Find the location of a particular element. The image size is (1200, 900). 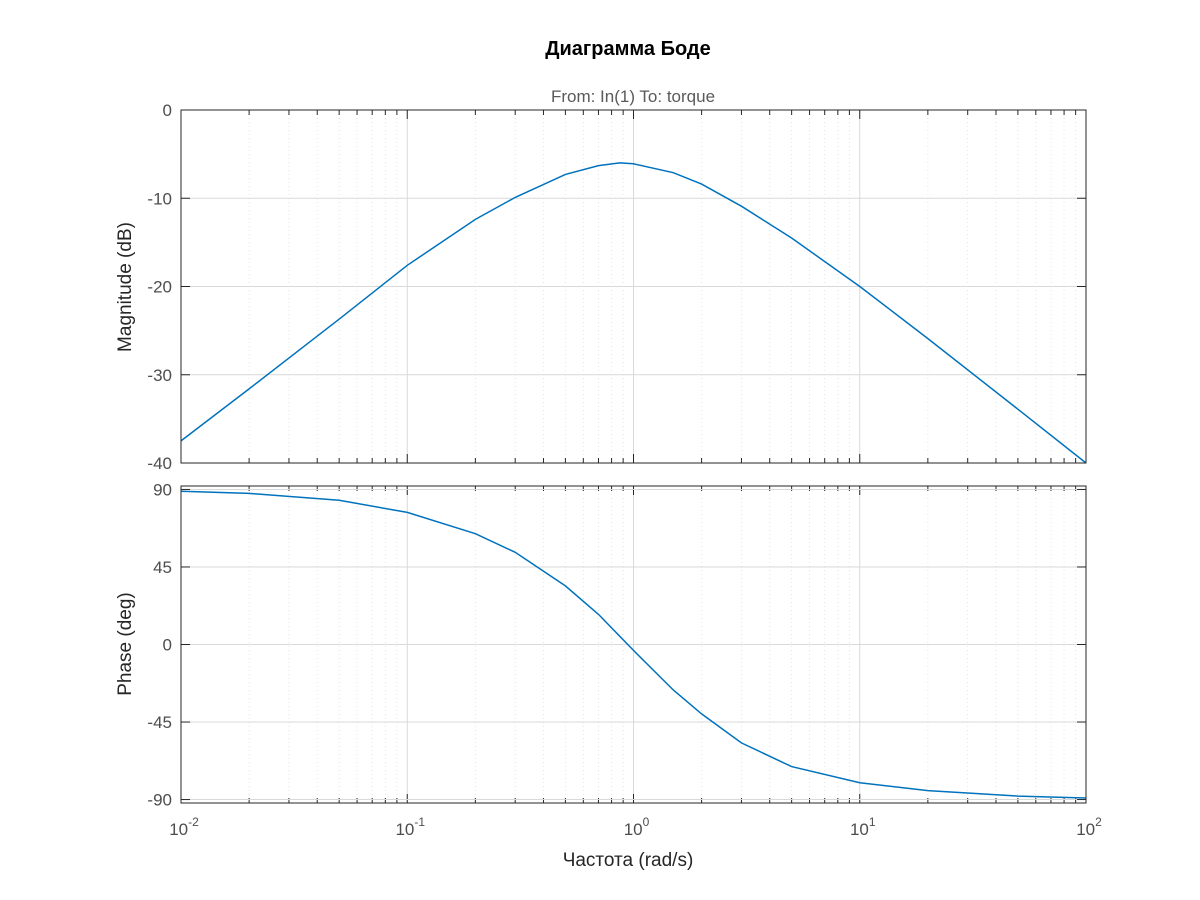

chart-title: Диаграмма Боде is located at coordinates (628, 49).